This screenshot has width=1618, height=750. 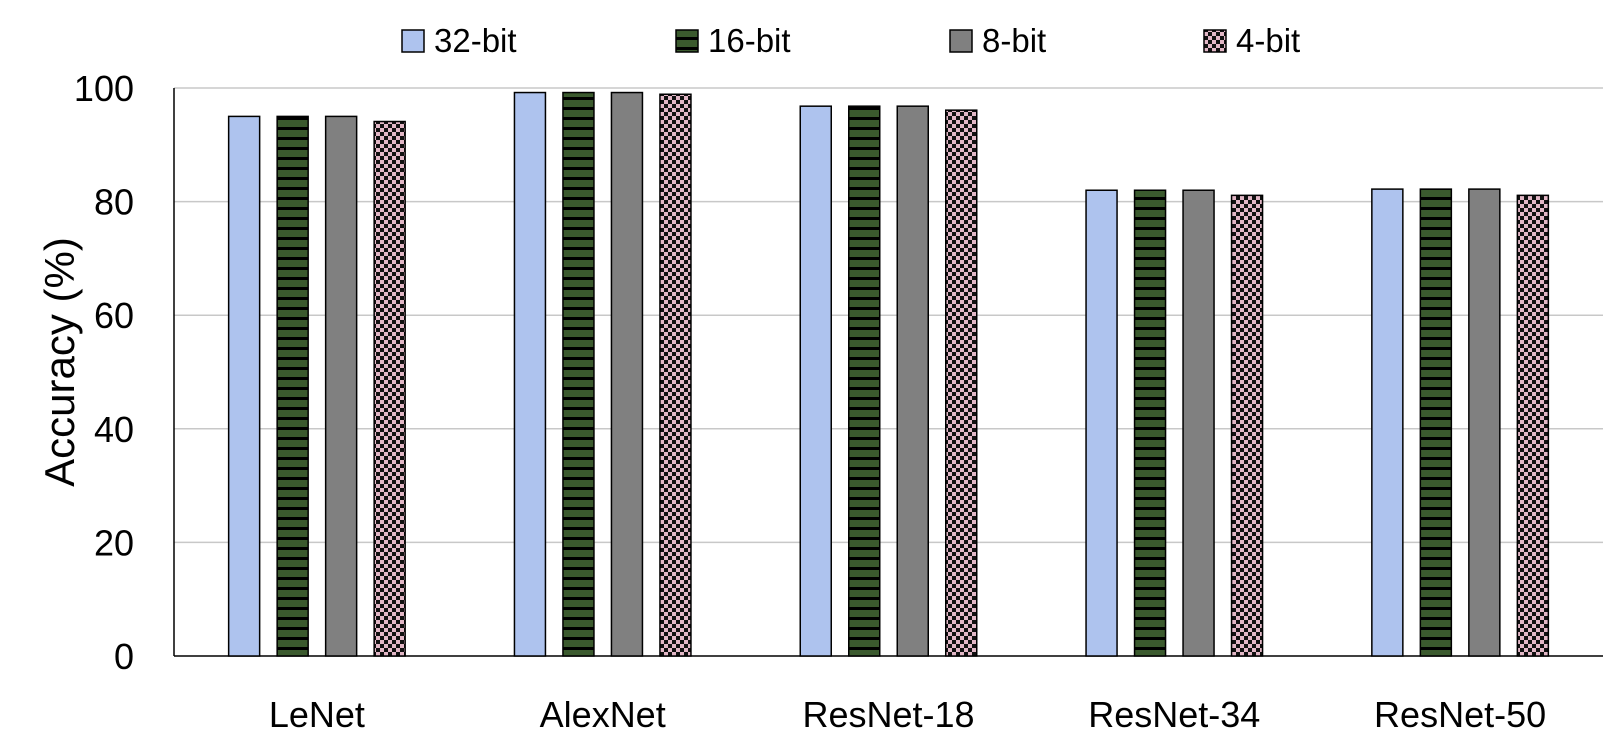 I want to click on bar-32-bit-LeNet, so click(x=244, y=386).